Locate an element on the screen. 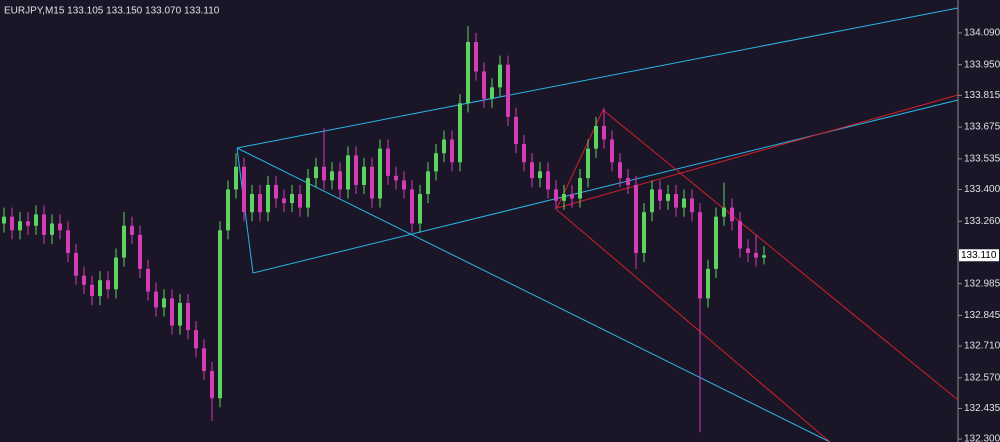 This screenshot has width=1000, height=442. y-tick-label: 132.710 is located at coordinates (982, 346).